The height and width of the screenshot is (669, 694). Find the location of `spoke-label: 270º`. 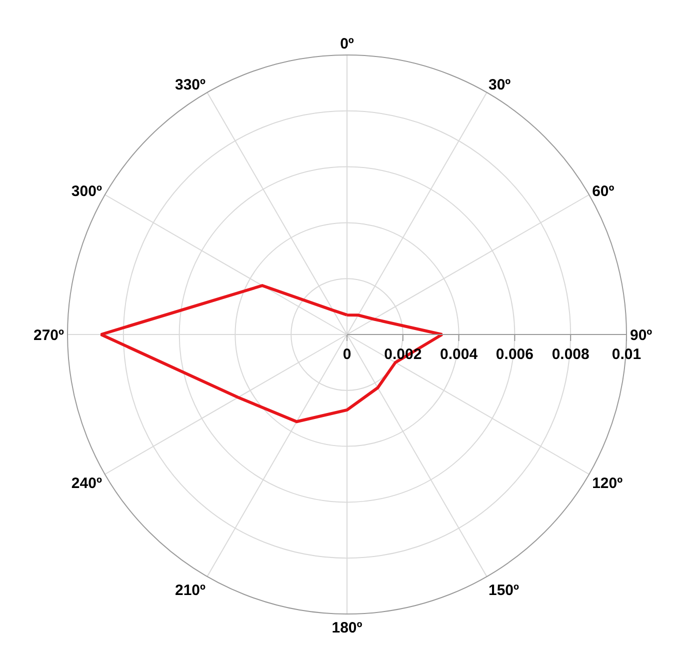

spoke-label: 270º is located at coordinates (49, 335).